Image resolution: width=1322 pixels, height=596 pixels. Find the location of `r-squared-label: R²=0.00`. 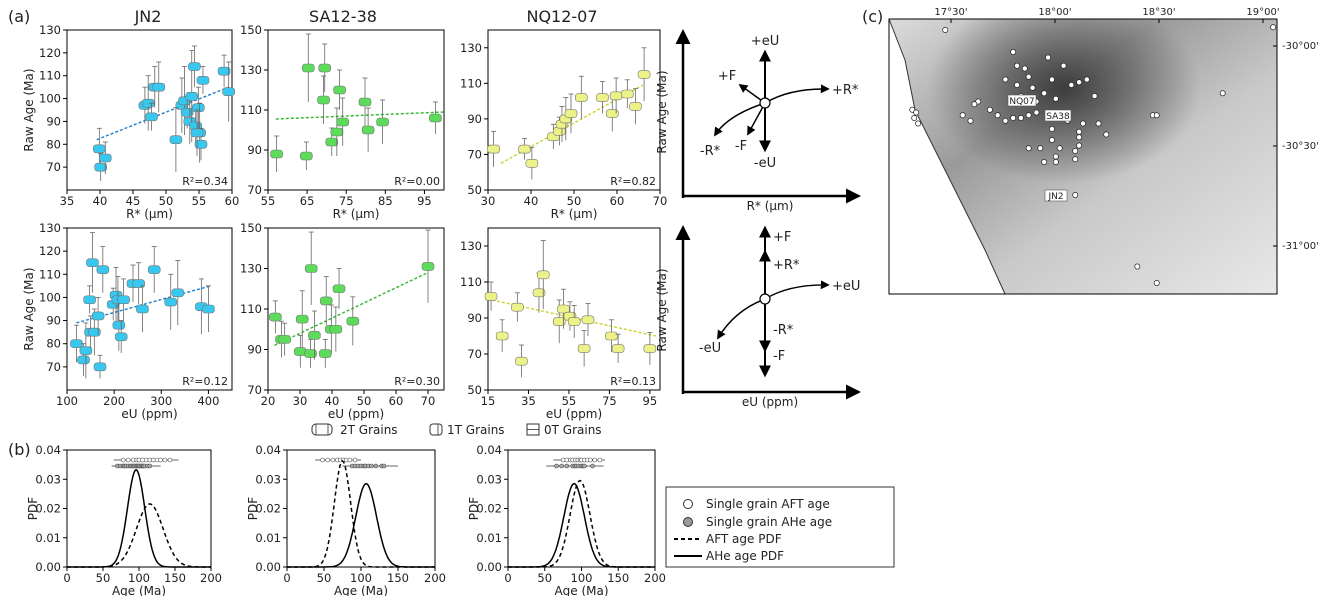

r-squared-label: R²=0.00 is located at coordinates (417, 181).